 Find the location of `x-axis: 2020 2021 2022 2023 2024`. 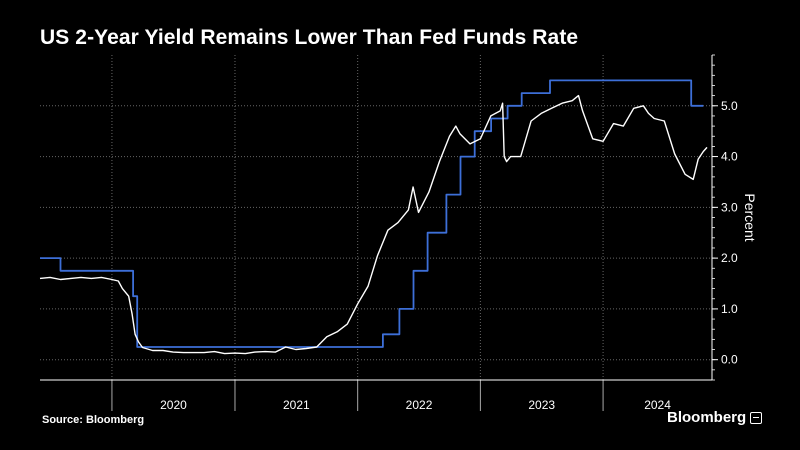

x-axis: 2020 2021 2022 2023 2024 is located at coordinates (376, 395).